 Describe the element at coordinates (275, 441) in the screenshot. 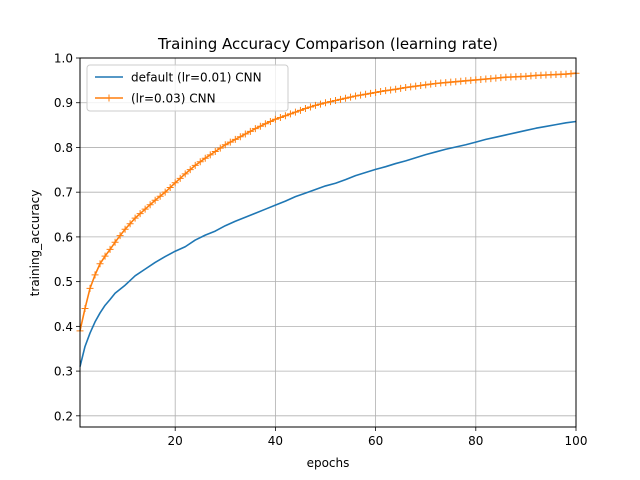

I see `x-tick-label: 40` at that location.